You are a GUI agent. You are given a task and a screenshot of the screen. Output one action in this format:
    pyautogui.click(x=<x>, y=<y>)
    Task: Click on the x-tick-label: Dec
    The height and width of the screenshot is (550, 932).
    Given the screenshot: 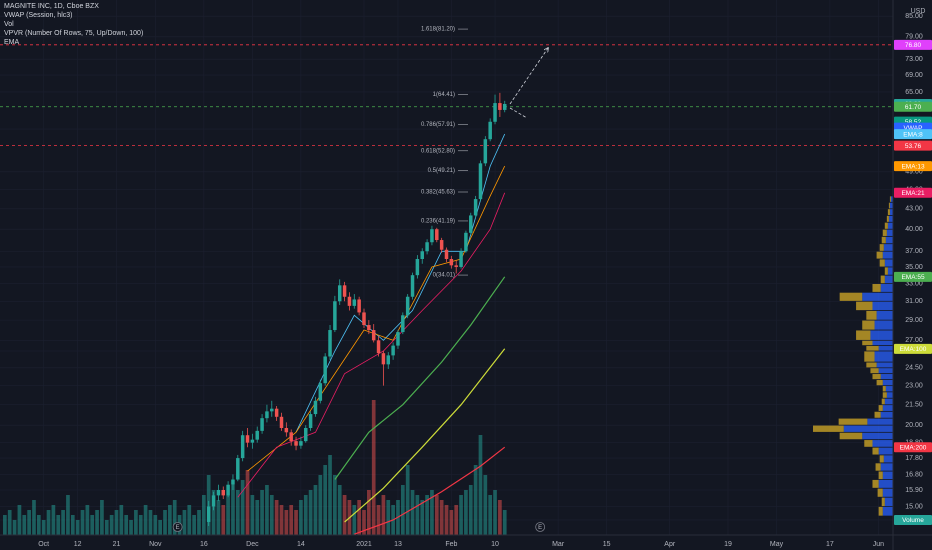 What is the action you would take?
    pyautogui.click(x=252, y=544)
    